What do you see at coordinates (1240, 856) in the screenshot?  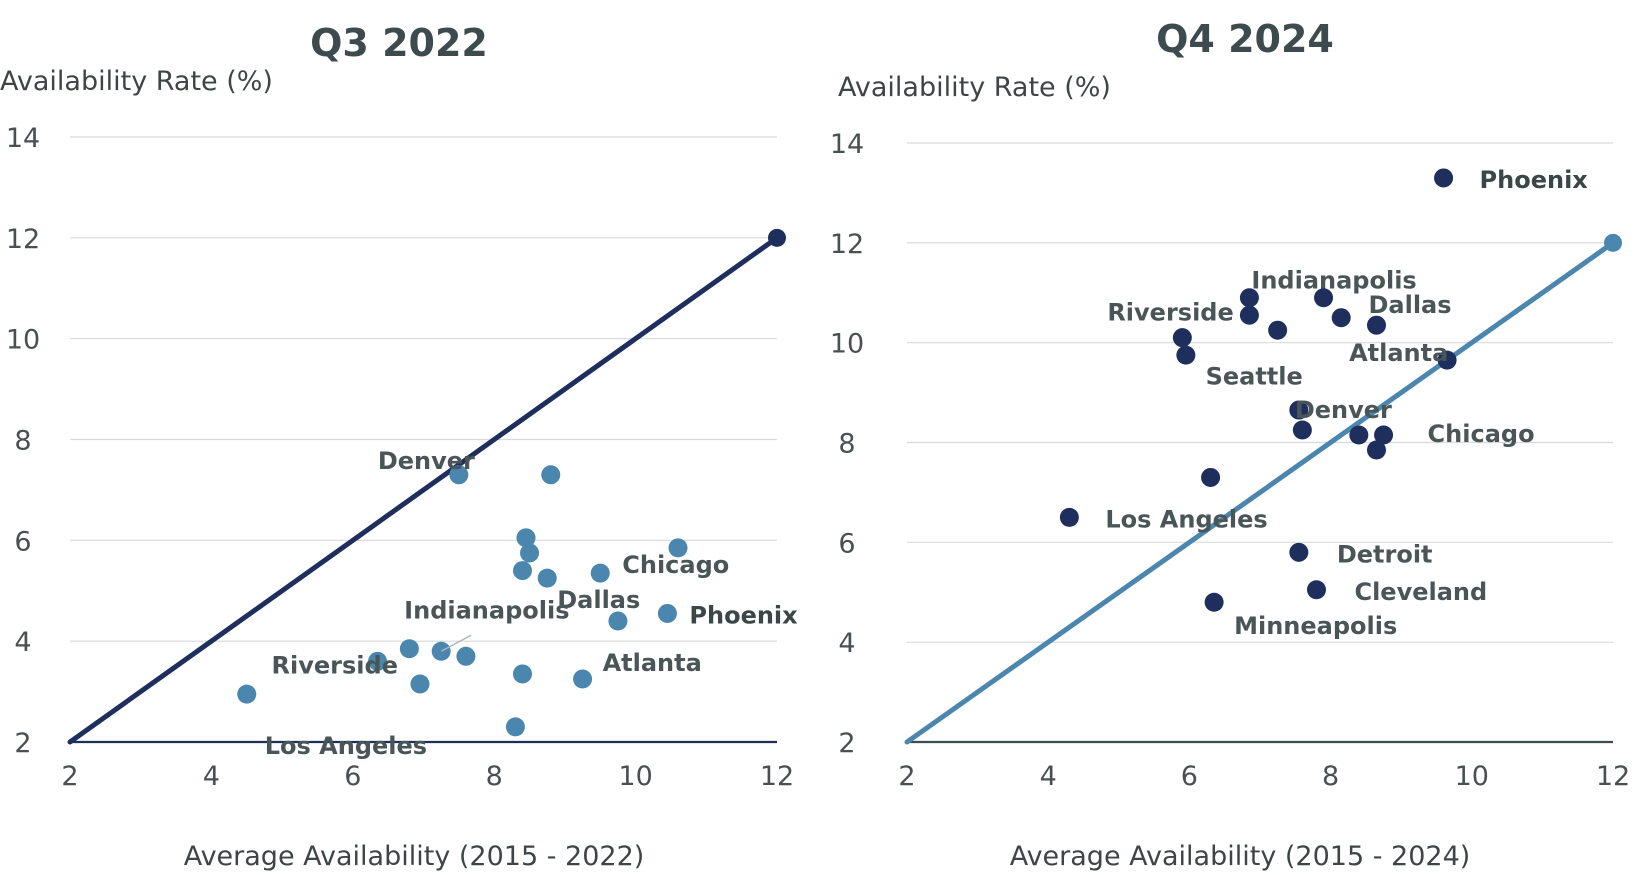 I see `x-axis-title: Average Availability (2015 - 2024)` at bounding box center [1240, 856].